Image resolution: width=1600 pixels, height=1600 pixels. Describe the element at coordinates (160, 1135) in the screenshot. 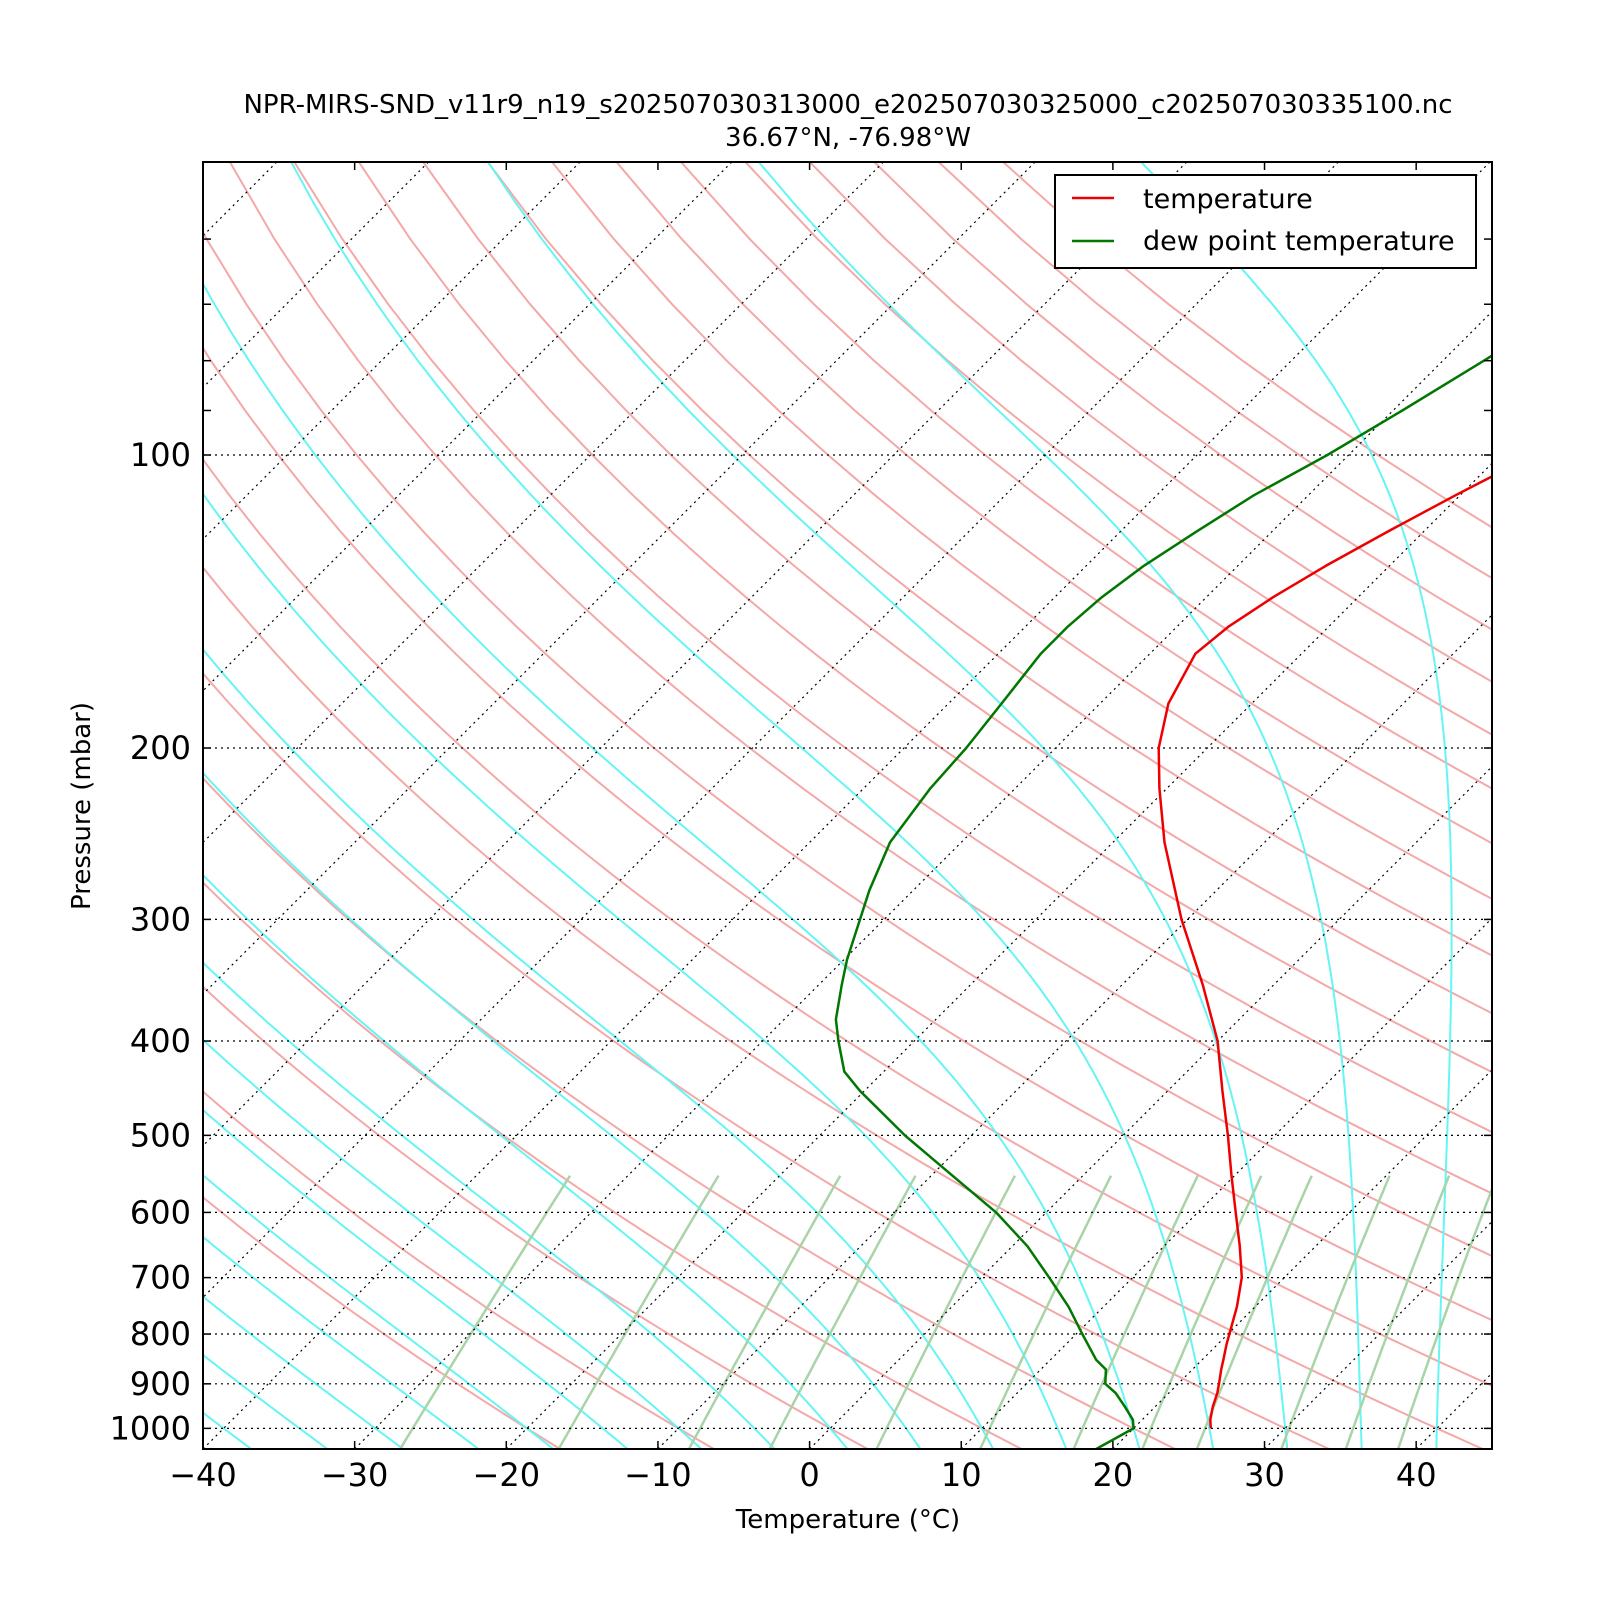

I see `y-tick-label: 500` at that location.